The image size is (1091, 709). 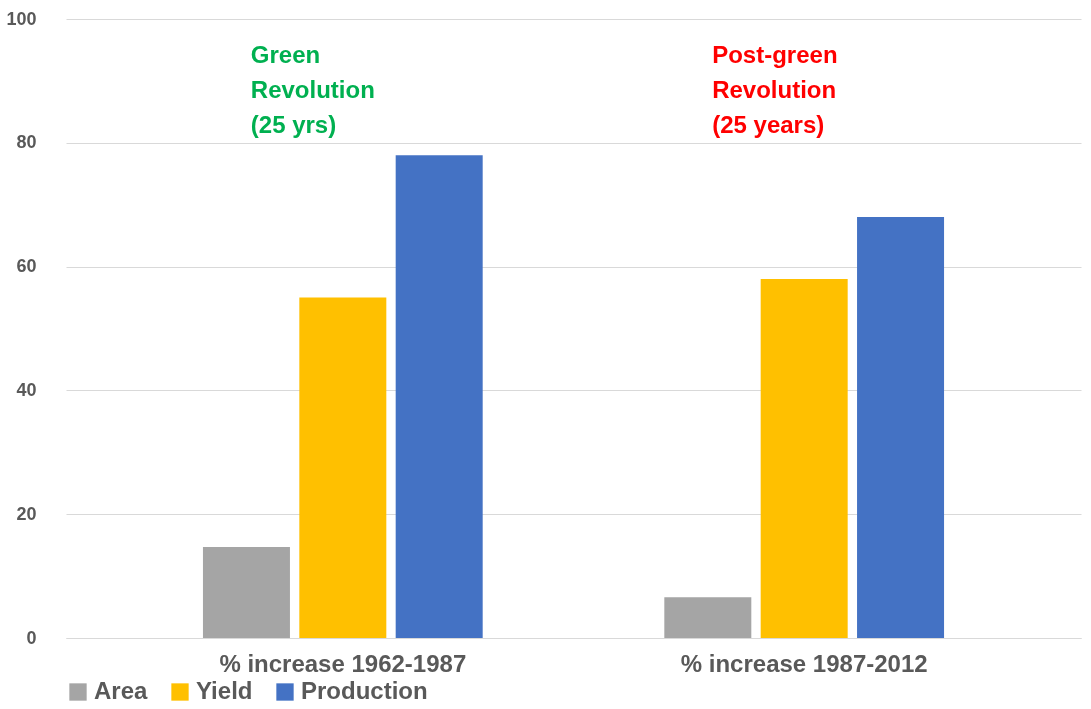 I want to click on y-tick-label: 40, so click(x=26, y=389).